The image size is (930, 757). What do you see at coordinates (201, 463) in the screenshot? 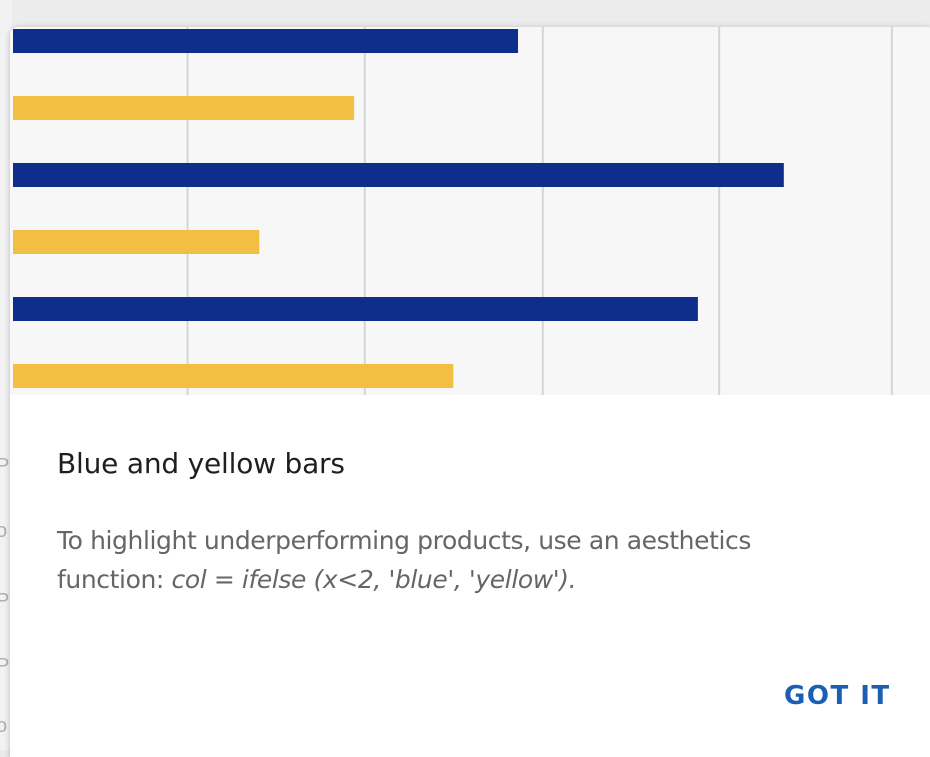
I see `dialog-title: Blue and yellow bars` at bounding box center [201, 463].